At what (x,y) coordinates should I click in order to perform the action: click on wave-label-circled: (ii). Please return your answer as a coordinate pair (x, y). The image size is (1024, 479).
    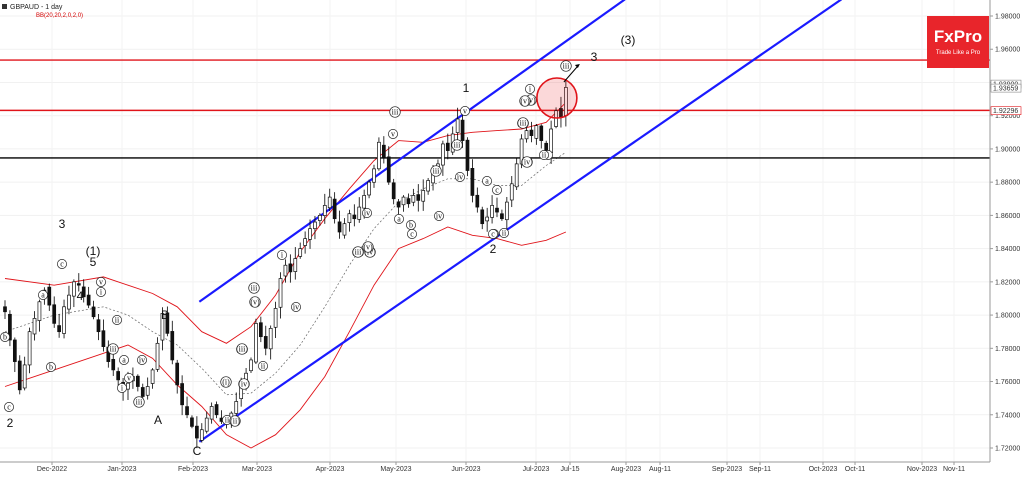
    Looking at the image, I should click on (235, 421).